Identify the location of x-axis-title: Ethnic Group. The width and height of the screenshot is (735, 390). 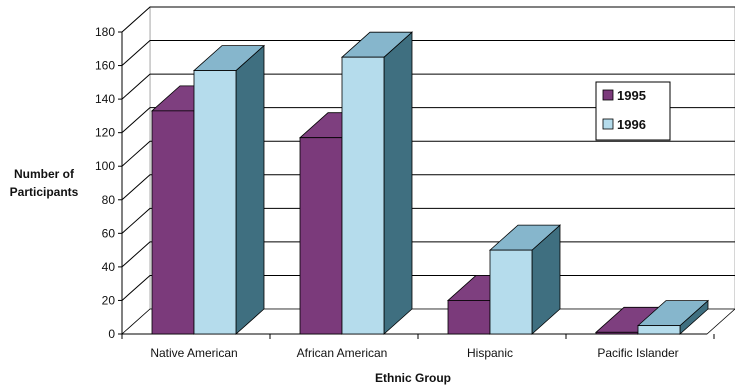
(413, 378).